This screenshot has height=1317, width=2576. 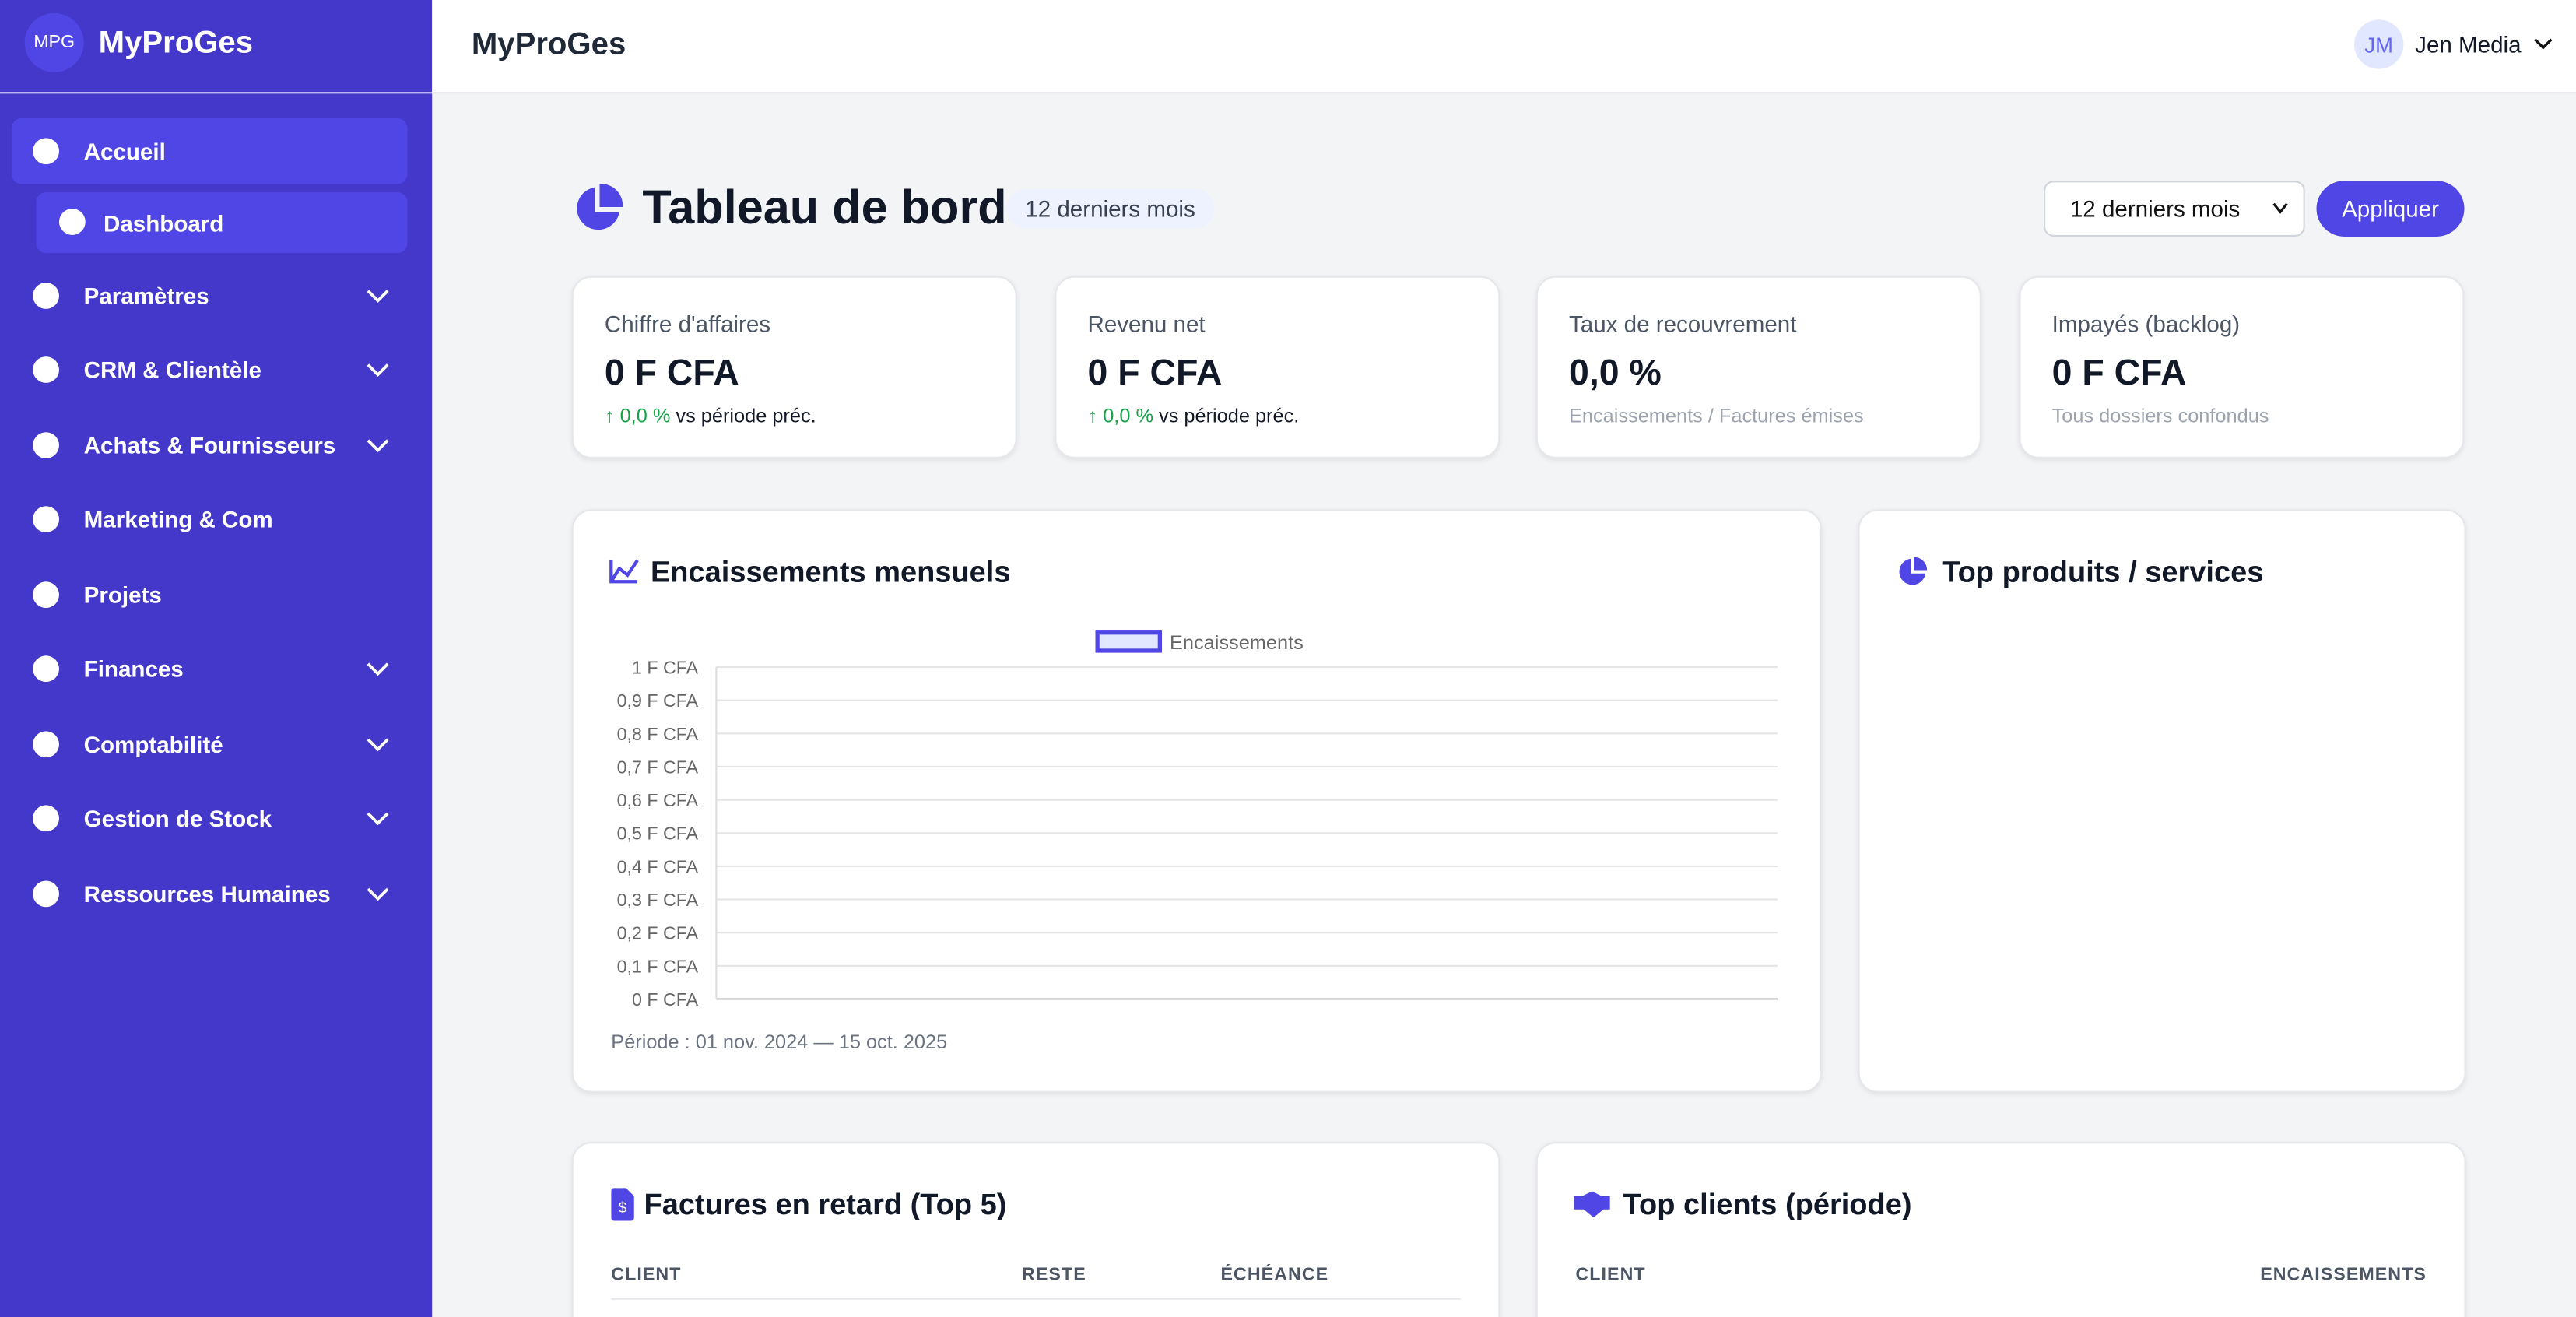 What do you see at coordinates (2146, 323) in the screenshot?
I see `kpi-label: Impayés (backlog)` at bounding box center [2146, 323].